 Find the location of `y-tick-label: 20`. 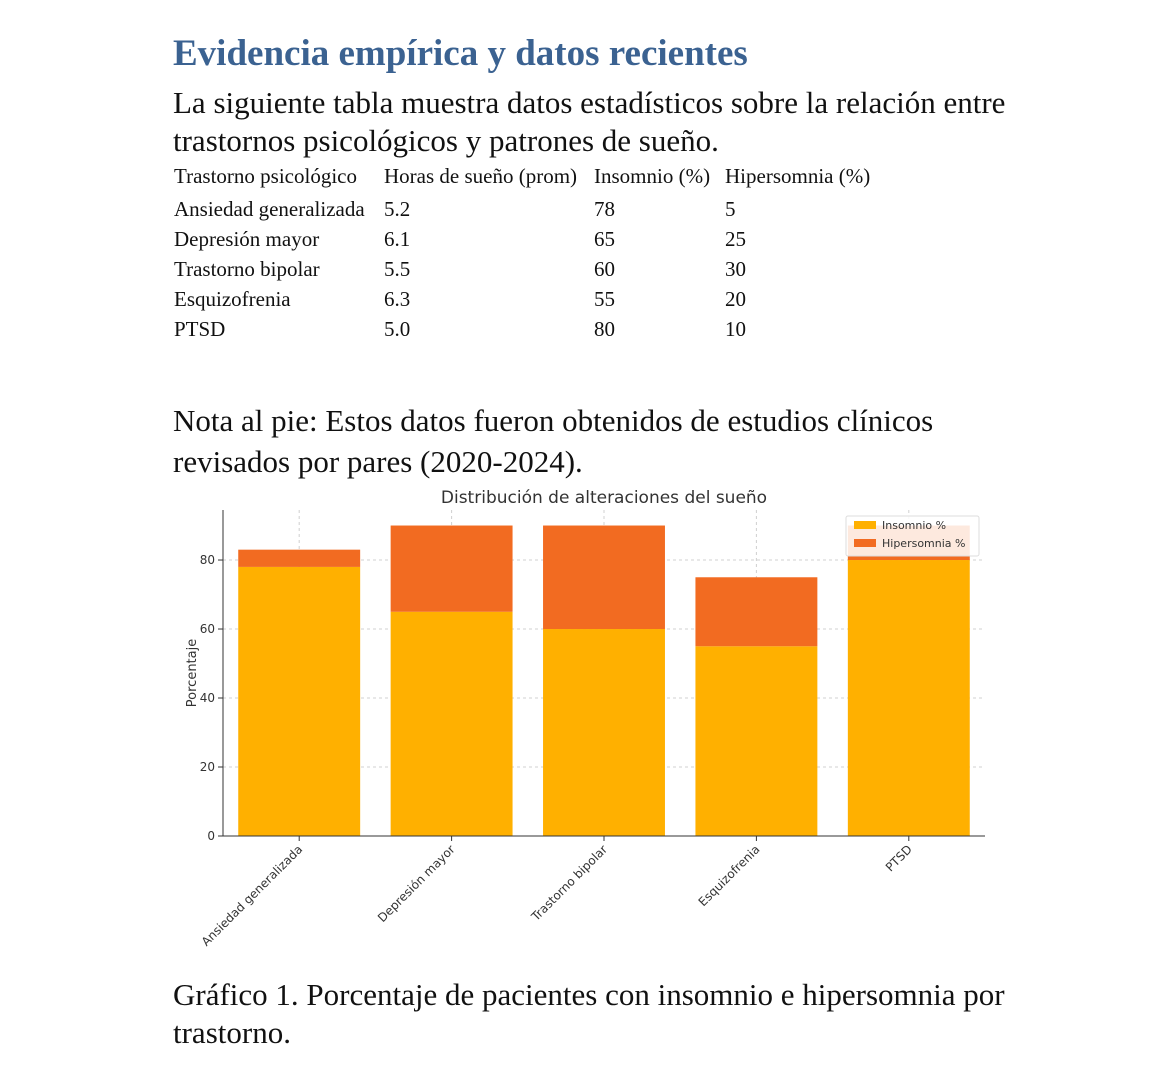

y-tick-label: 20 is located at coordinates (207, 767).